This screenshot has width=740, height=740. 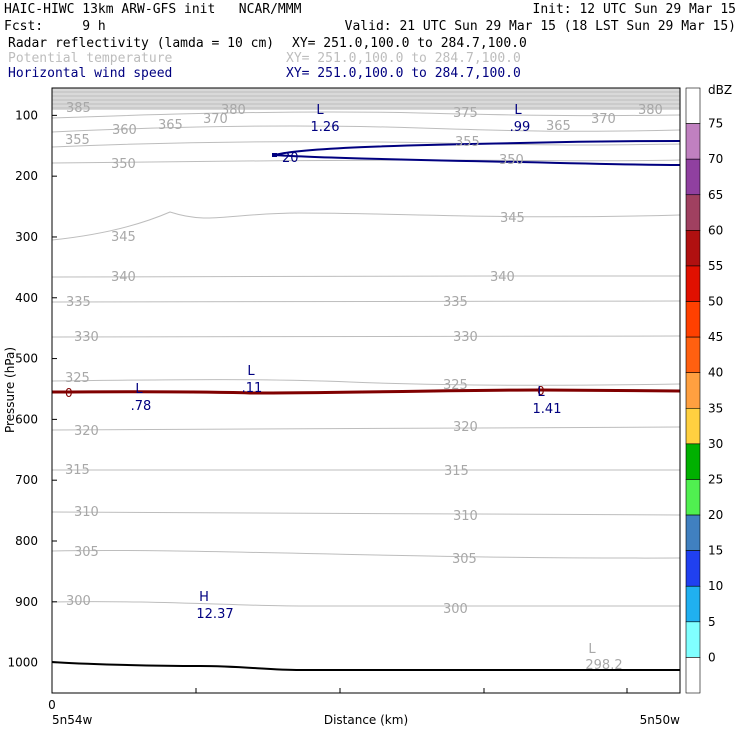 What do you see at coordinates (22, 663) in the screenshot?
I see `y-tick-label: 1000` at bounding box center [22, 663].